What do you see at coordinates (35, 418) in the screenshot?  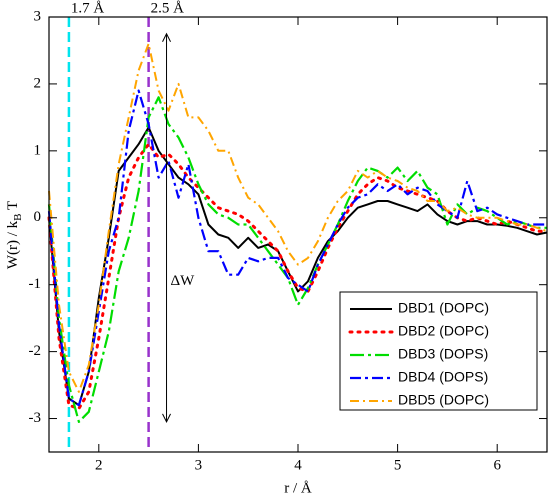 I see `y-tick-label: -3` at bounding box center [35, 418].